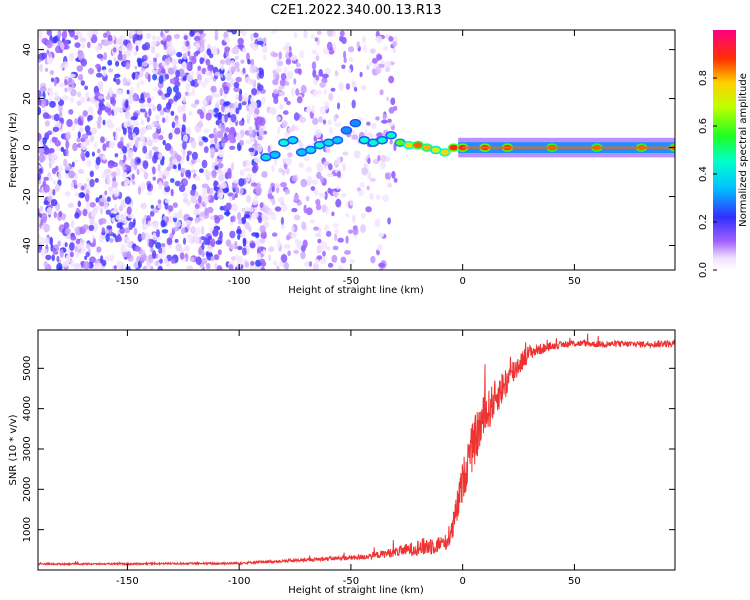  I want to click on x-tick-label: 50, so click(574, 281).